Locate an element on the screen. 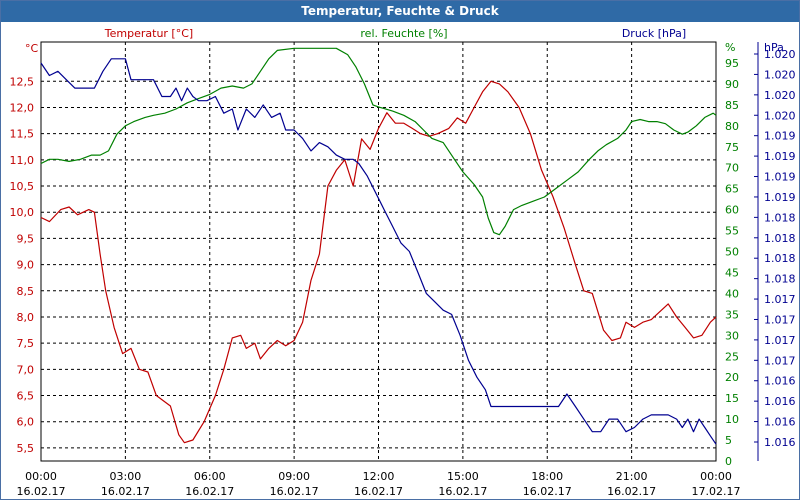 This screenshot has height=500, width=800. humidity-tick-label: 60 is located at coordinates (732, 210).